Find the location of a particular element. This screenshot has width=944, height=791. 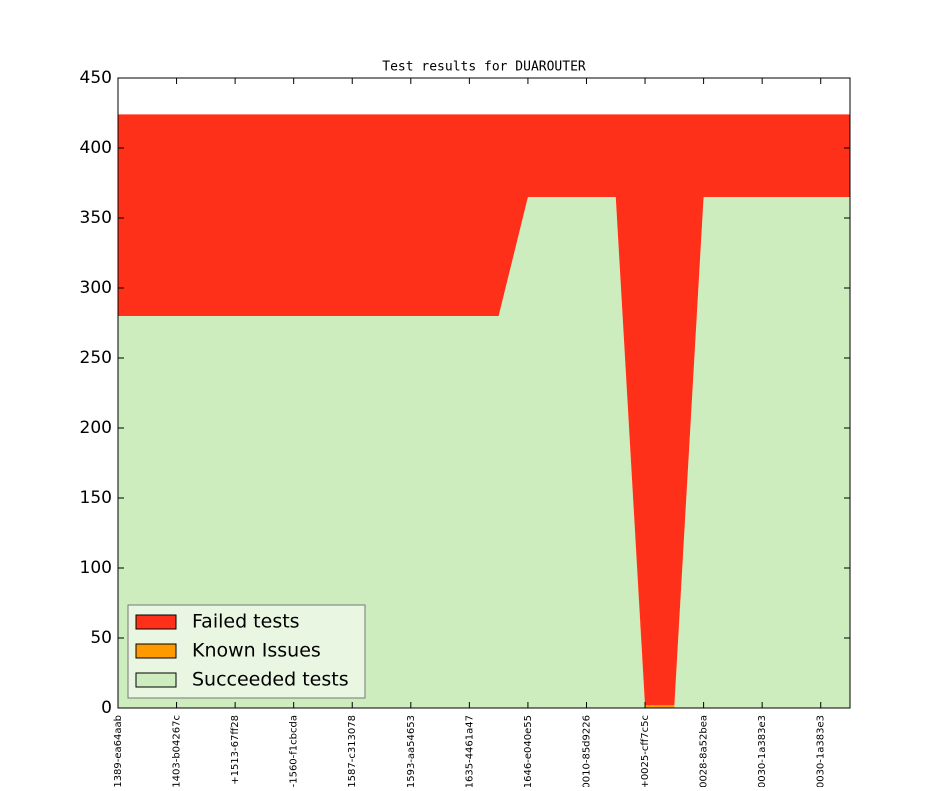

legend-label: Succeeded tests is located at coordinates (270, 680).